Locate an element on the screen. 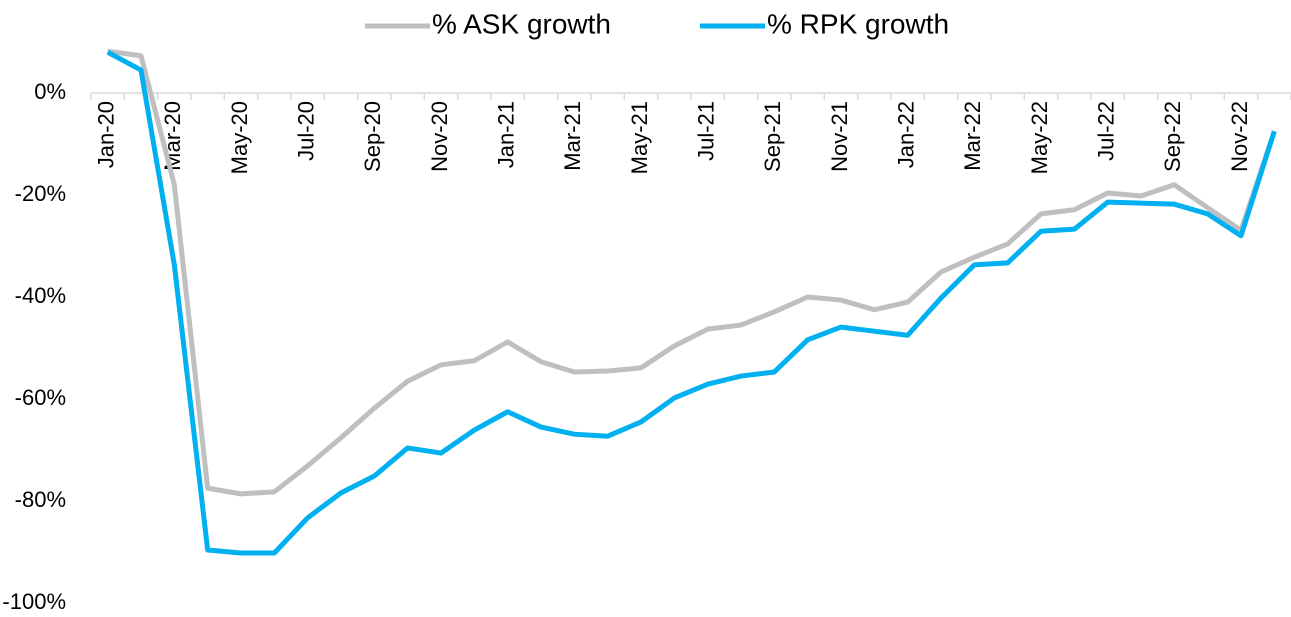 Image resolution: width=1291 pixels, height=617 pixels. x-tick-label: Mar-22 is located at coordinates (972, 136).